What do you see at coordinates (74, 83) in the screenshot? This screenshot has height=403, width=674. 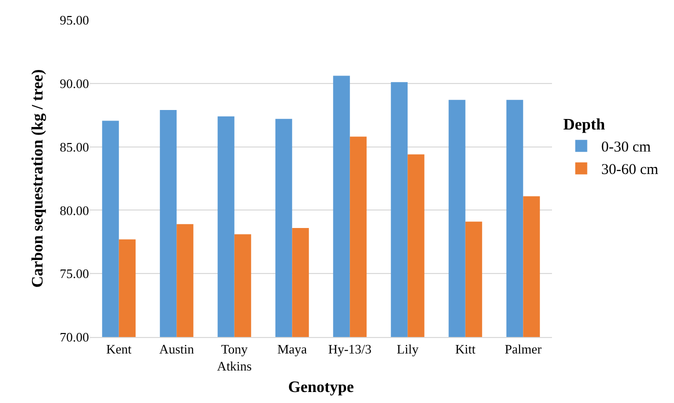 I see `y-tick-label: 90.00` at bounding box center [74, 83].